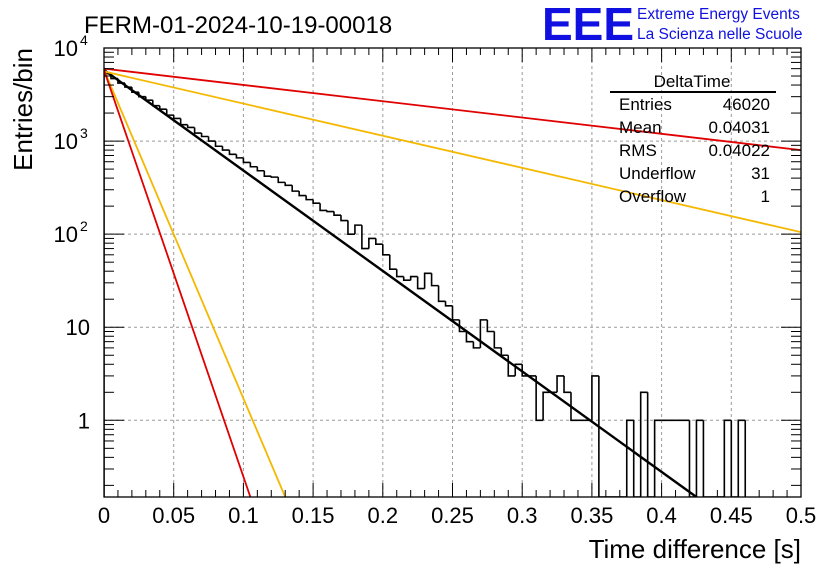 The image size is (836, 572). I want to click on stats-label-rms: RMS, so click(638, 150).